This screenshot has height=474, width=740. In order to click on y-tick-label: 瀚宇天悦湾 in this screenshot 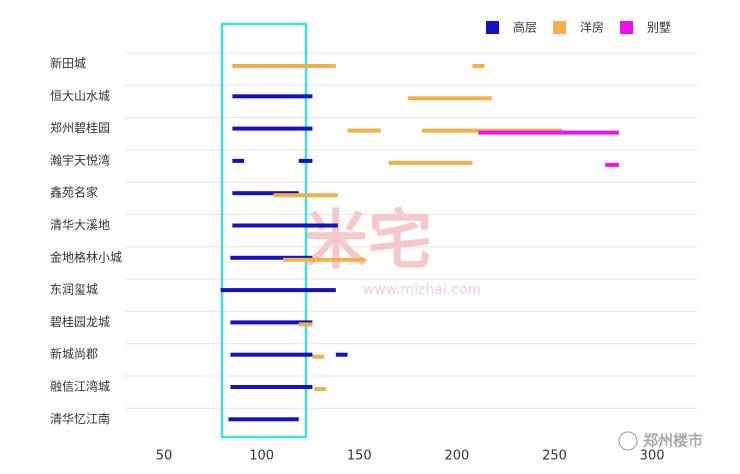, I will do `click(80, 159)`.